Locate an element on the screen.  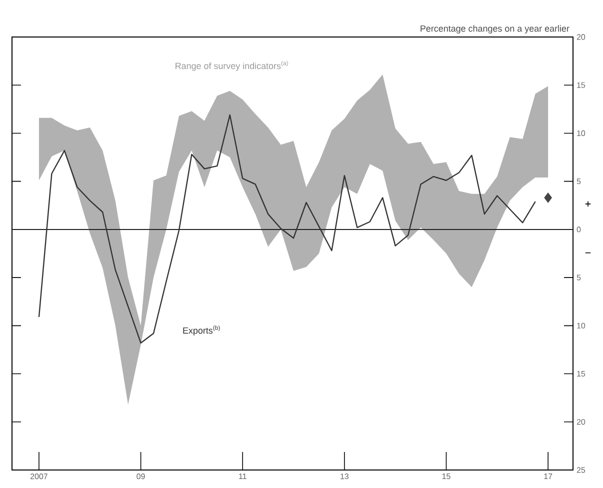
text: Percentage changes on a year earlier is located at coordinates (495, 29).